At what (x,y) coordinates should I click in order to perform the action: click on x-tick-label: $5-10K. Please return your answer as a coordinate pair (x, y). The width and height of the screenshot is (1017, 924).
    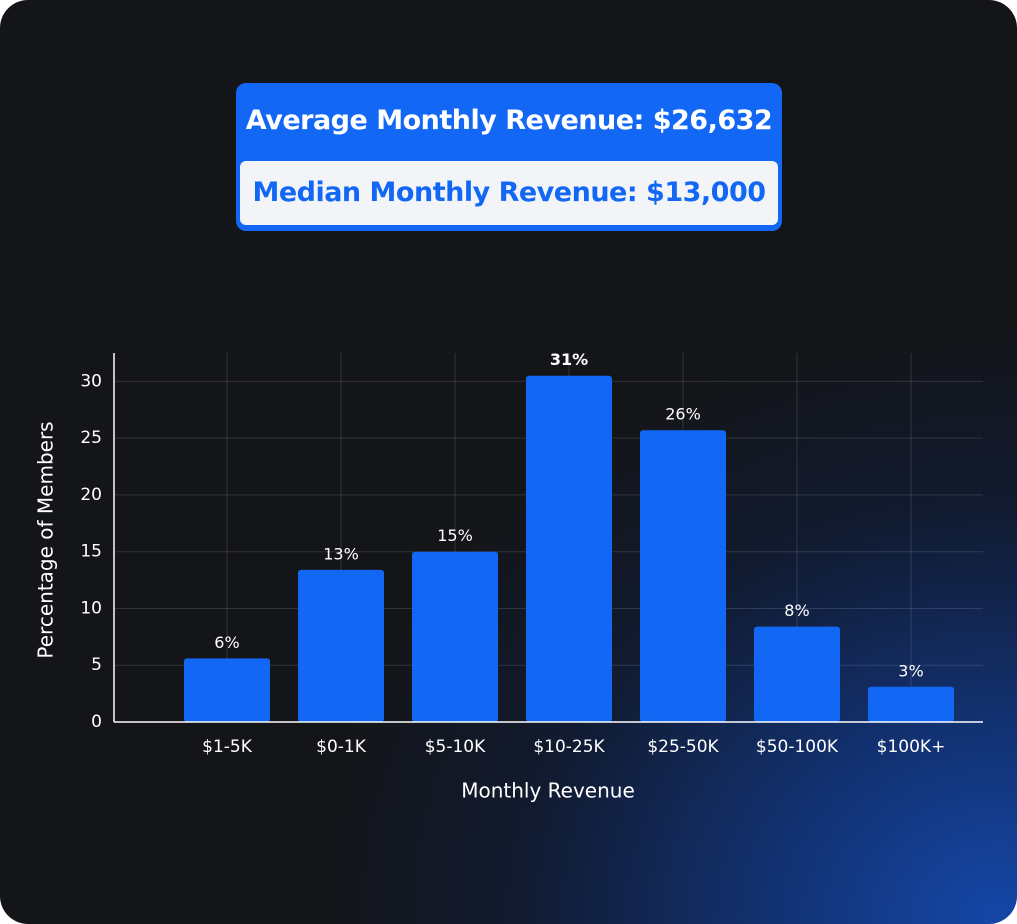
    Looking at the image, I should click on (455, 747).